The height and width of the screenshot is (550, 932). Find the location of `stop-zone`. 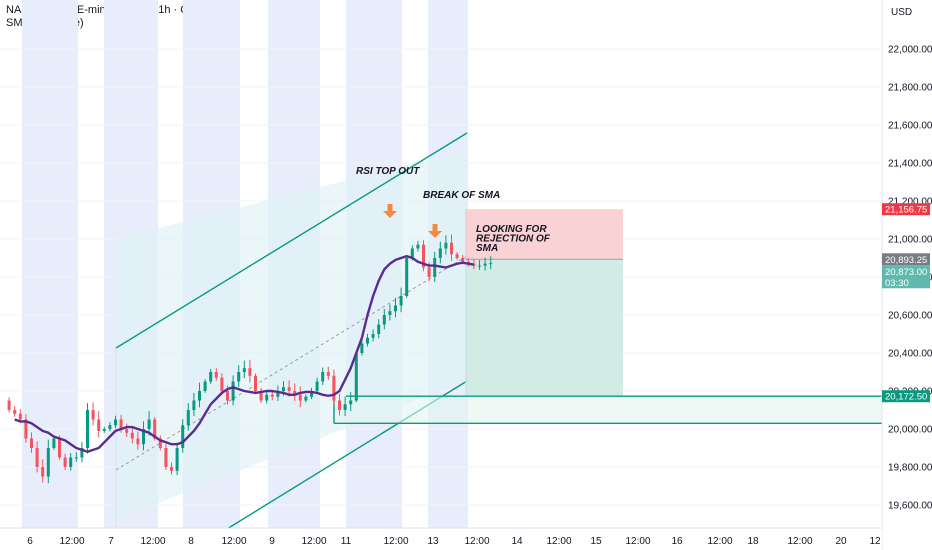

stop-zone is located at coordinates (544, 234).